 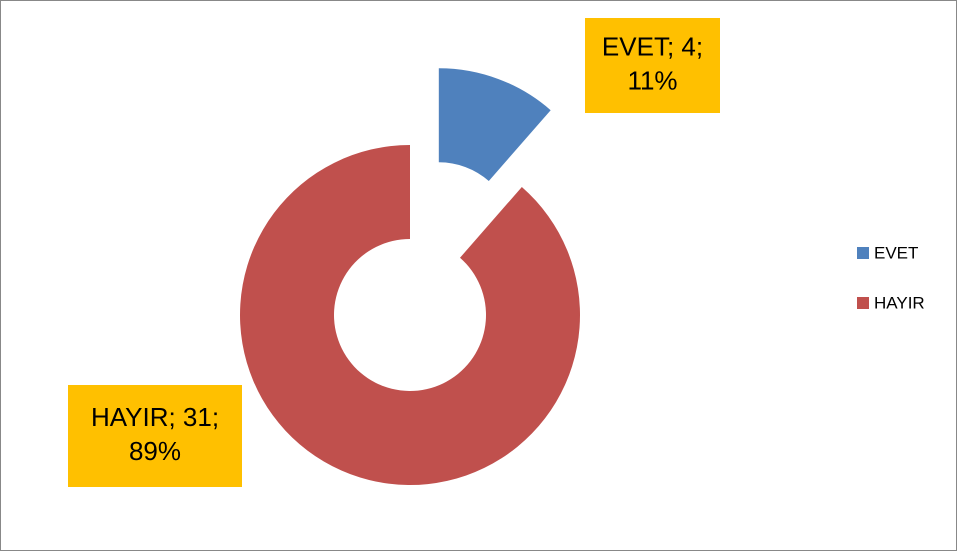 What do you see at coordinates (652, 80) in the screenshot?
I see `data-label: 11%` at bounding box center [652, 80].